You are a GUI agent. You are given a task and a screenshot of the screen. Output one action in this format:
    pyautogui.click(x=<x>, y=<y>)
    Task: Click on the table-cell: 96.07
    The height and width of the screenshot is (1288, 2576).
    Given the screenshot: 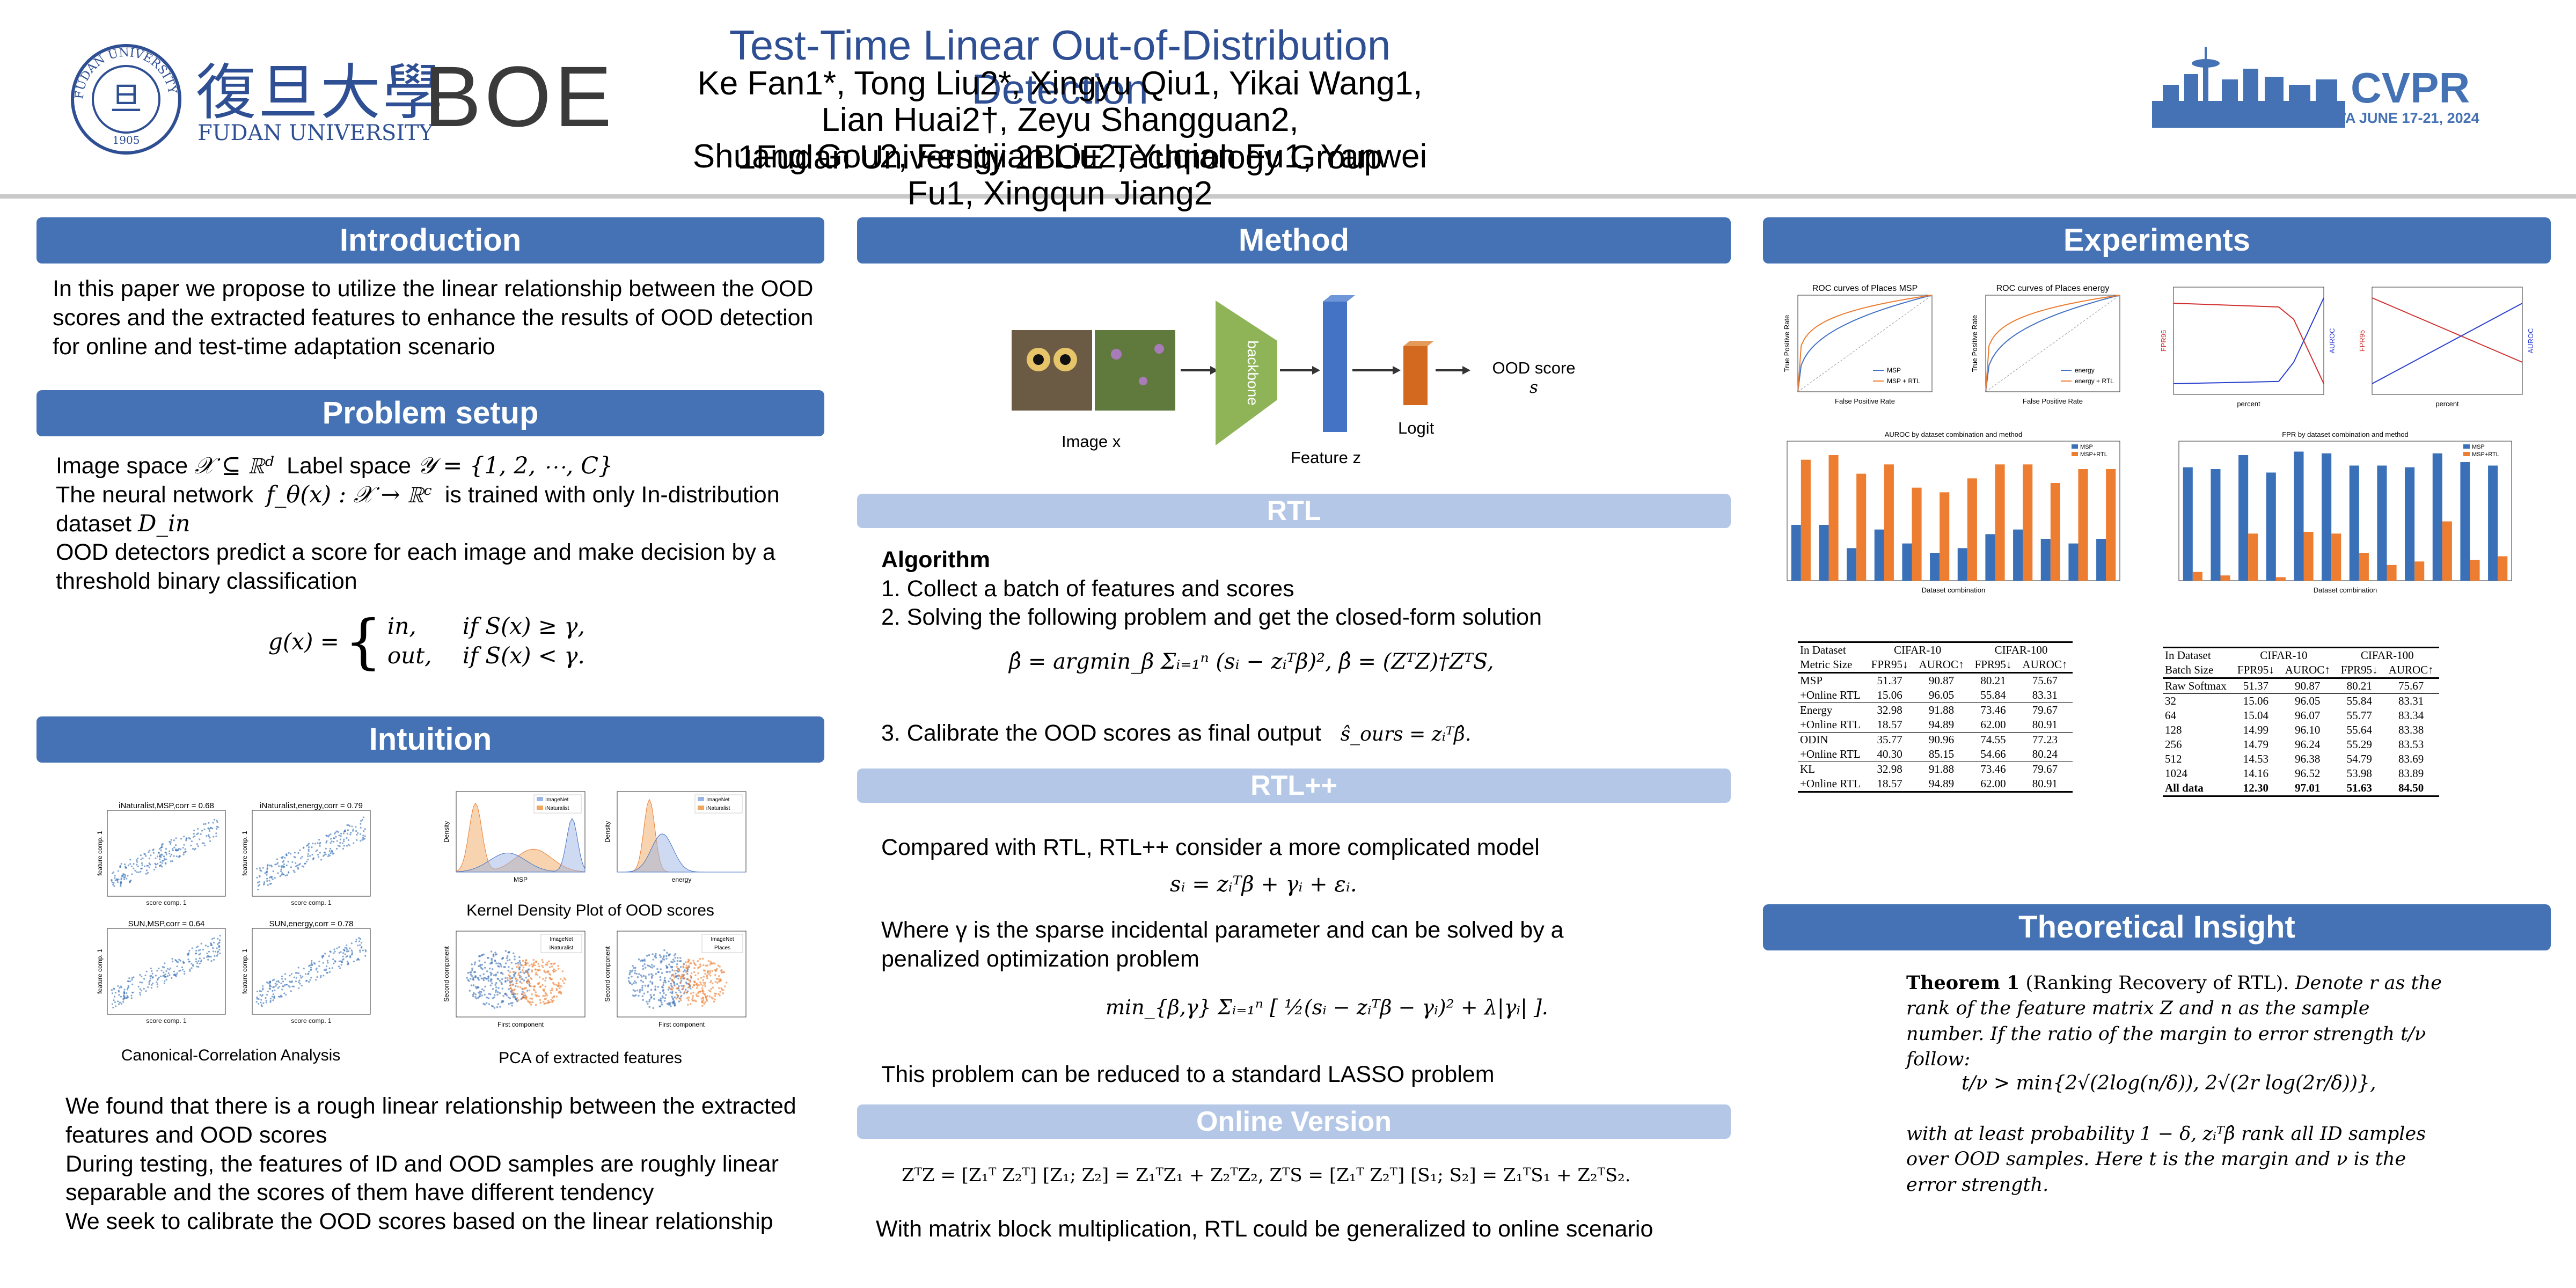 What is the action you would take?
    pyautogui.click(x=2308, y=715)
    